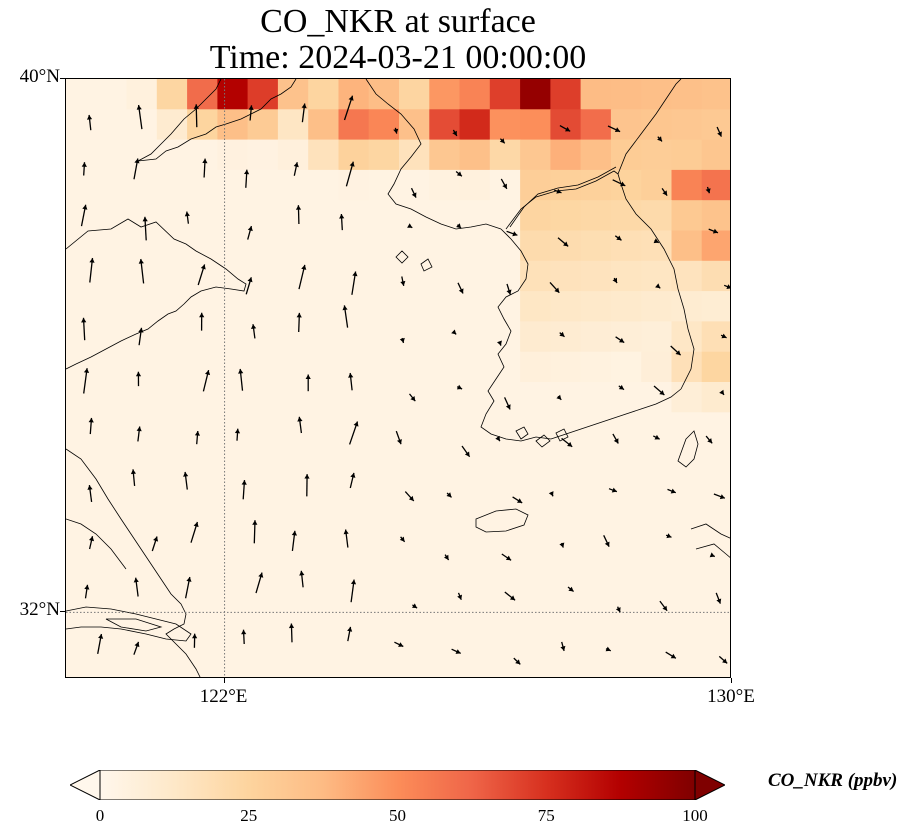 The height and width of the screenshot is (836, 920). Describe the element at coordinates (542, 437) in the screenshot. I see `sw-islands` at that location.